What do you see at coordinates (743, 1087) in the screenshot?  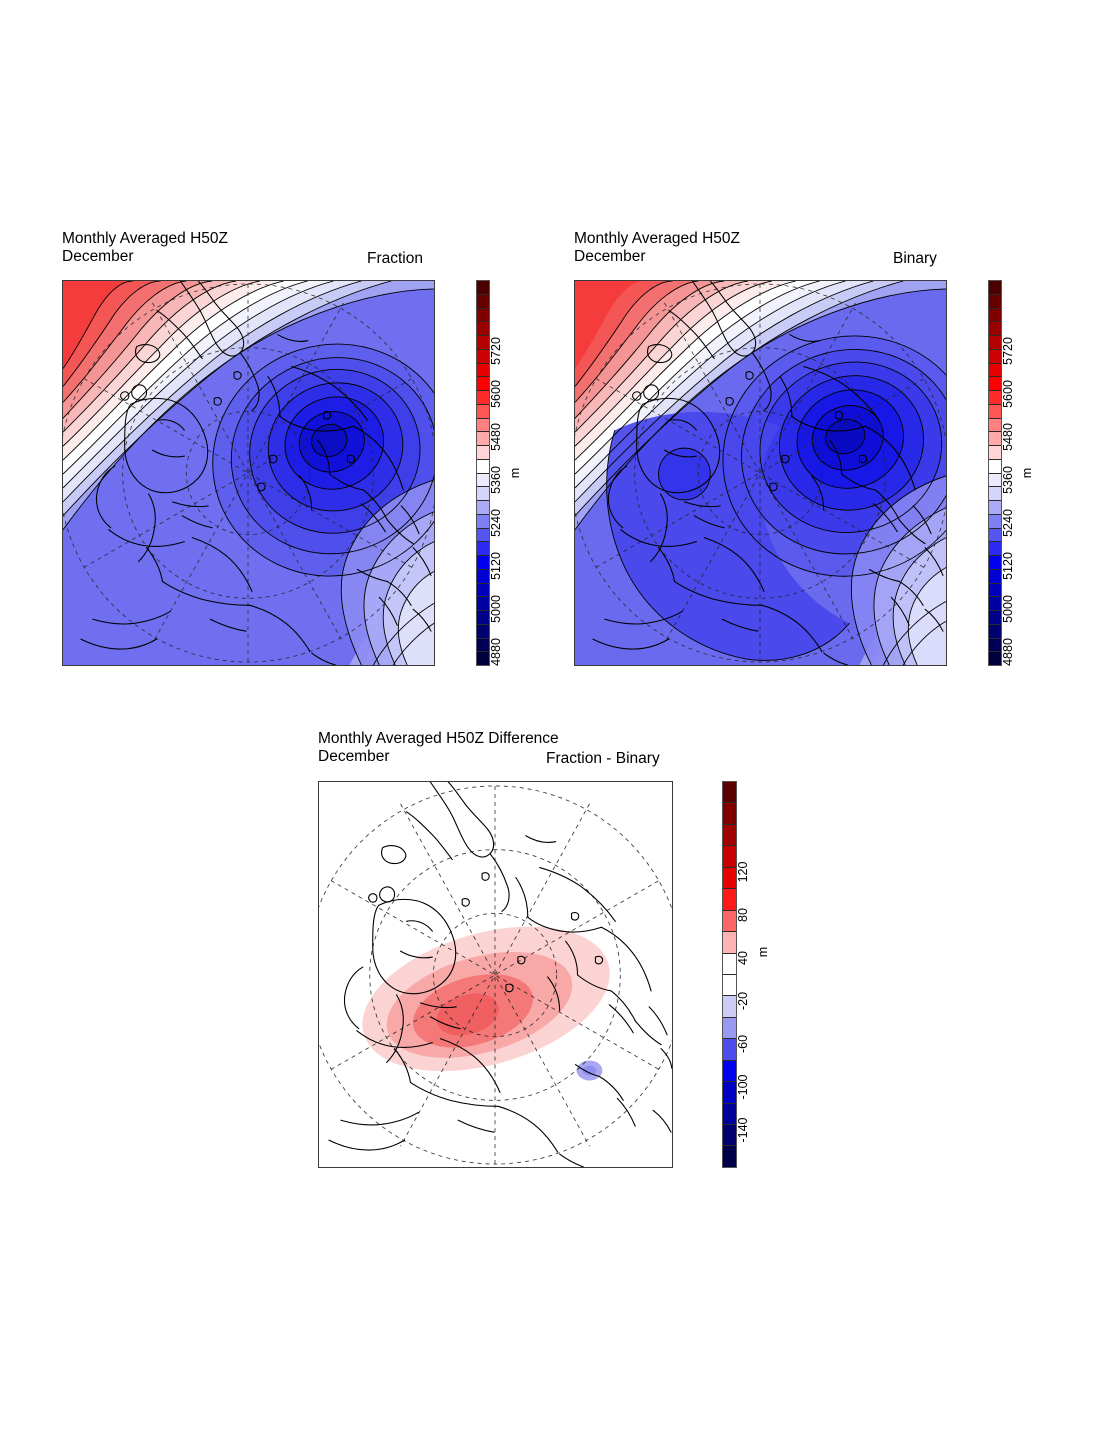 I see `cb-tick: -100` at bounding box center [743, 1087].